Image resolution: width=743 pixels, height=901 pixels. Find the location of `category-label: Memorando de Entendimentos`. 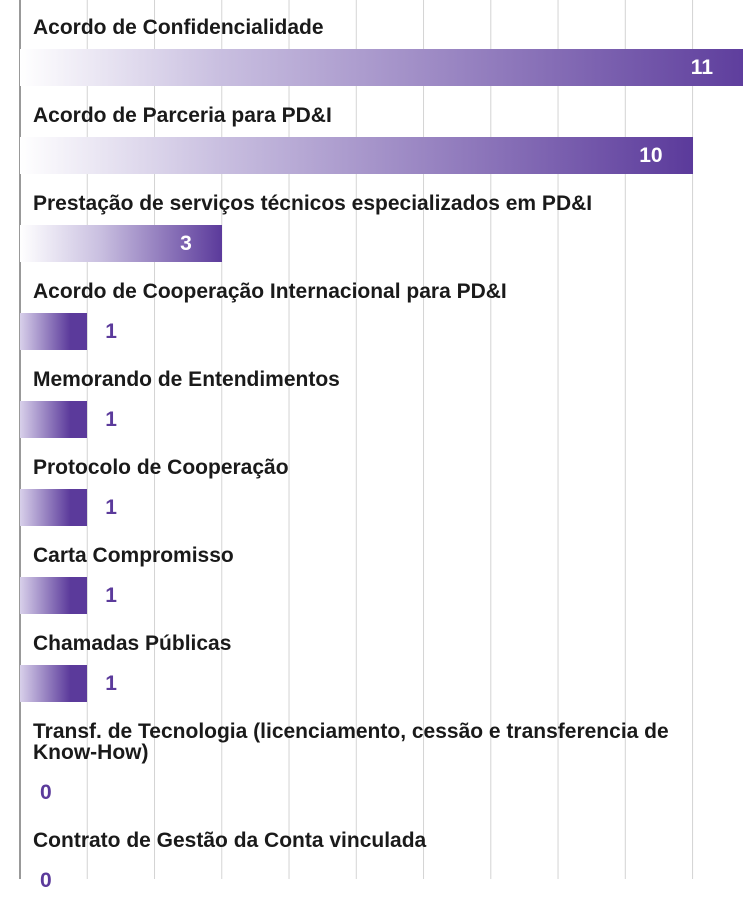

category-label: Memorando de Entendimentos is located at coordinates (186, 379).